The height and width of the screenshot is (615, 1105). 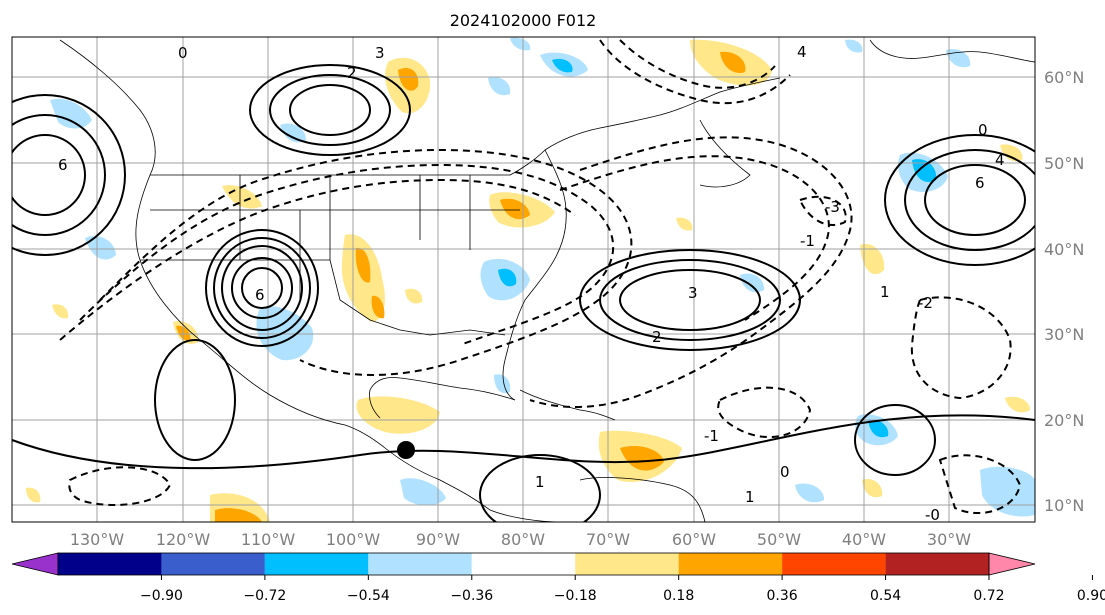 I want to click on colorbar-tick-label: 0.72, so click(x=988, y=596).